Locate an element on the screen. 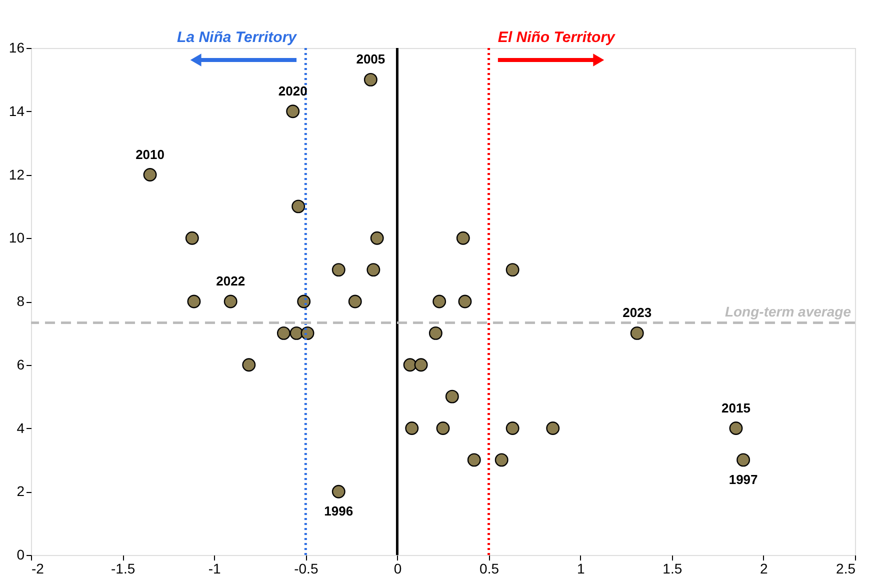  x-tick-label: 2.5 is located at coordinates (846, 568).